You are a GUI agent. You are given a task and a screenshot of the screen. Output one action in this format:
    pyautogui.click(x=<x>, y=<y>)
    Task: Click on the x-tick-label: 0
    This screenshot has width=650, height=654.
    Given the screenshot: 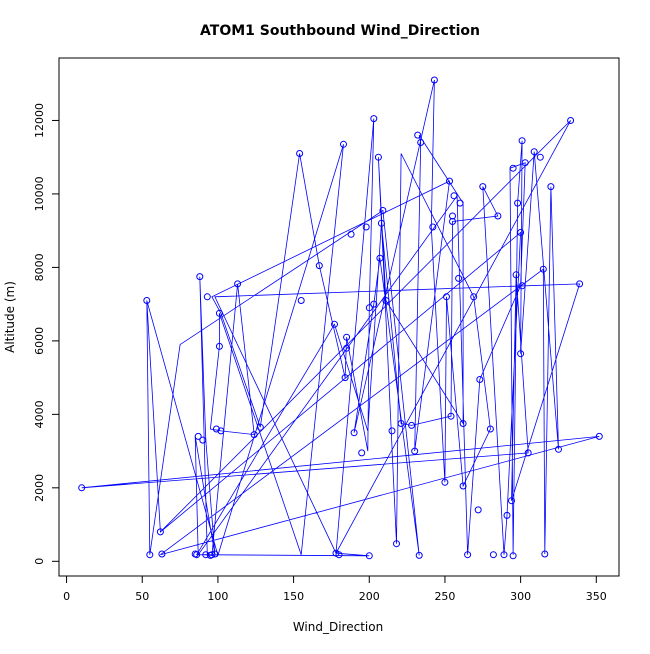 What is the action you would take?
    pyautogui.click(x=66, y=596)
    